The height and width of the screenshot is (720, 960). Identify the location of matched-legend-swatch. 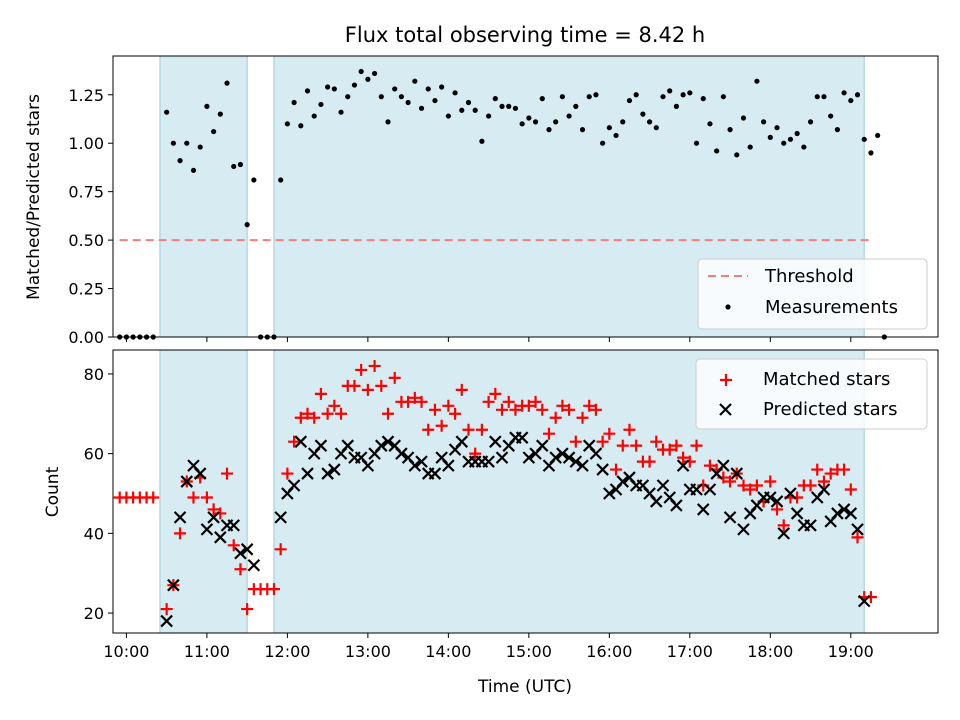
(726, 380).